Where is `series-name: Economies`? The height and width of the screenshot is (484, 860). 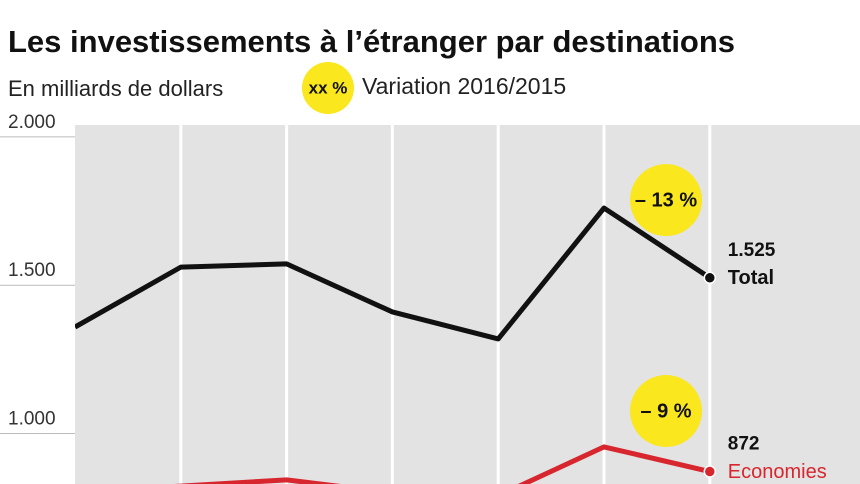
series-name: Economies is located at coordinates (777, 472).